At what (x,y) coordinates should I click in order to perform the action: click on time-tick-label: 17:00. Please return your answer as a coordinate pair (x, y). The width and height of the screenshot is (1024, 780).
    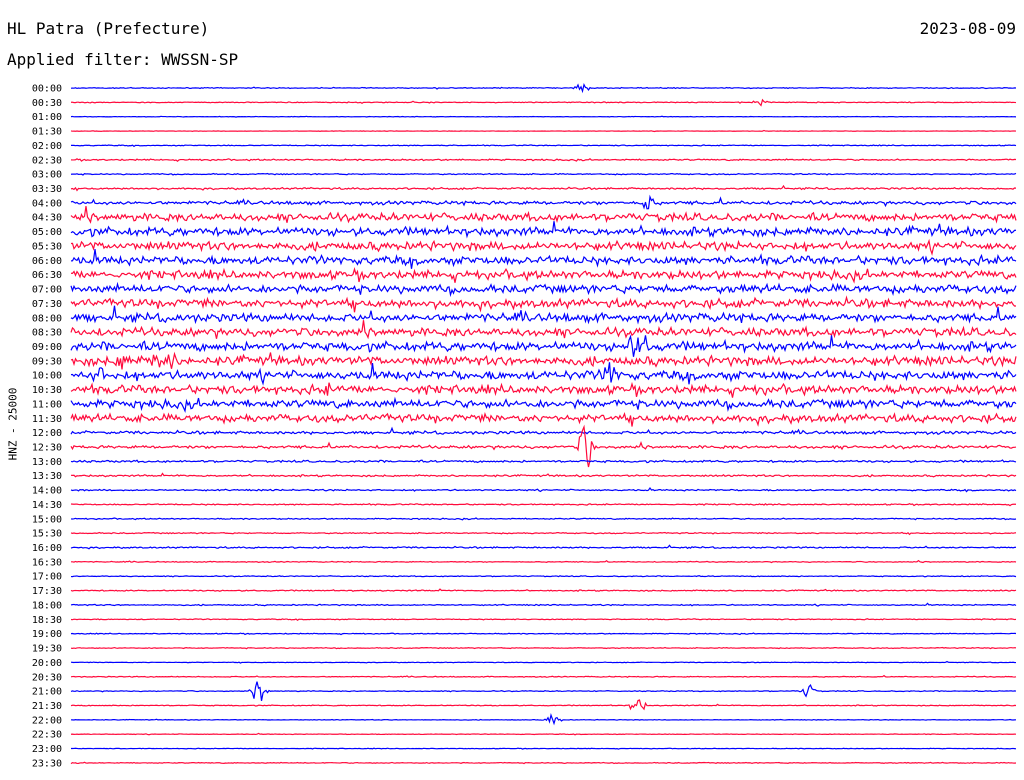
    Looking at the image, I should click on (47, 577).